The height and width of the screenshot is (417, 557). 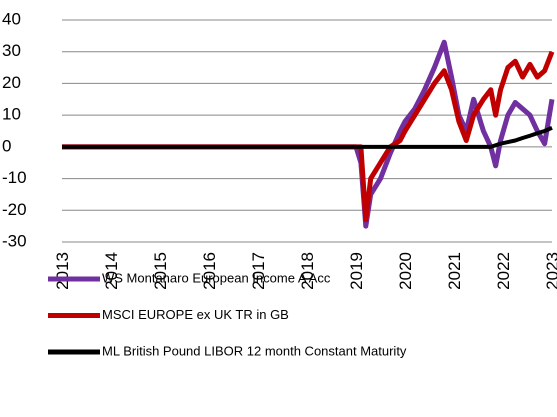 I want to click on y-tick-label: -20, so click(x=14, y=209).